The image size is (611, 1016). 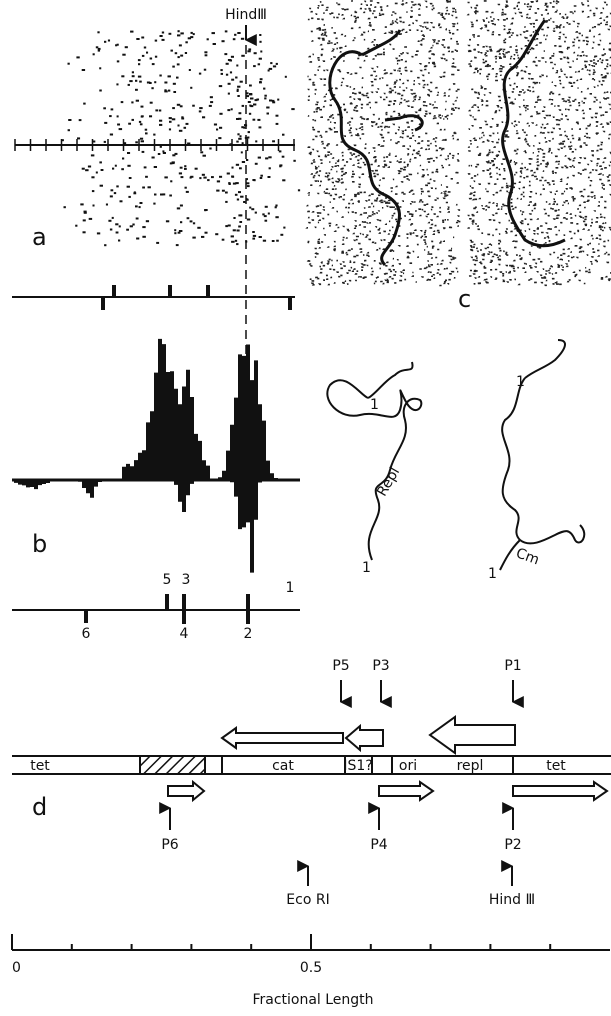 I want to click on panel-label: a, so click(x=39, y=237).